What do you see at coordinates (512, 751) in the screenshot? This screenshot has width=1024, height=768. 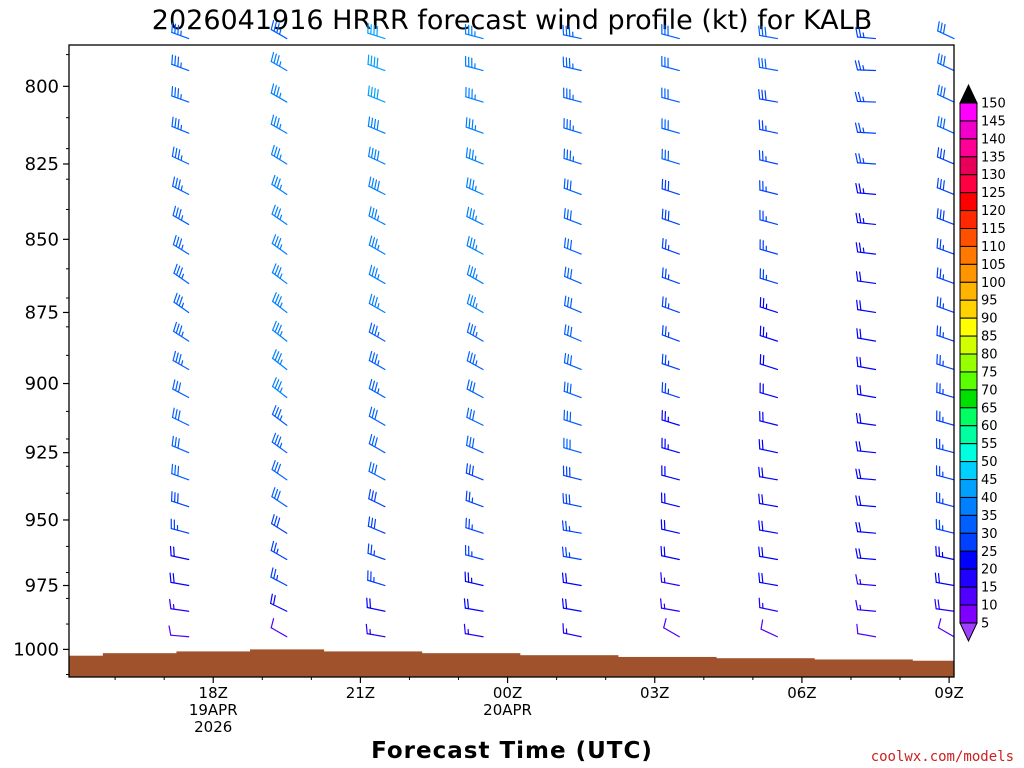 I see `x-axis-label: Forecast Time (UTC)` at bounding box center [512, 751].